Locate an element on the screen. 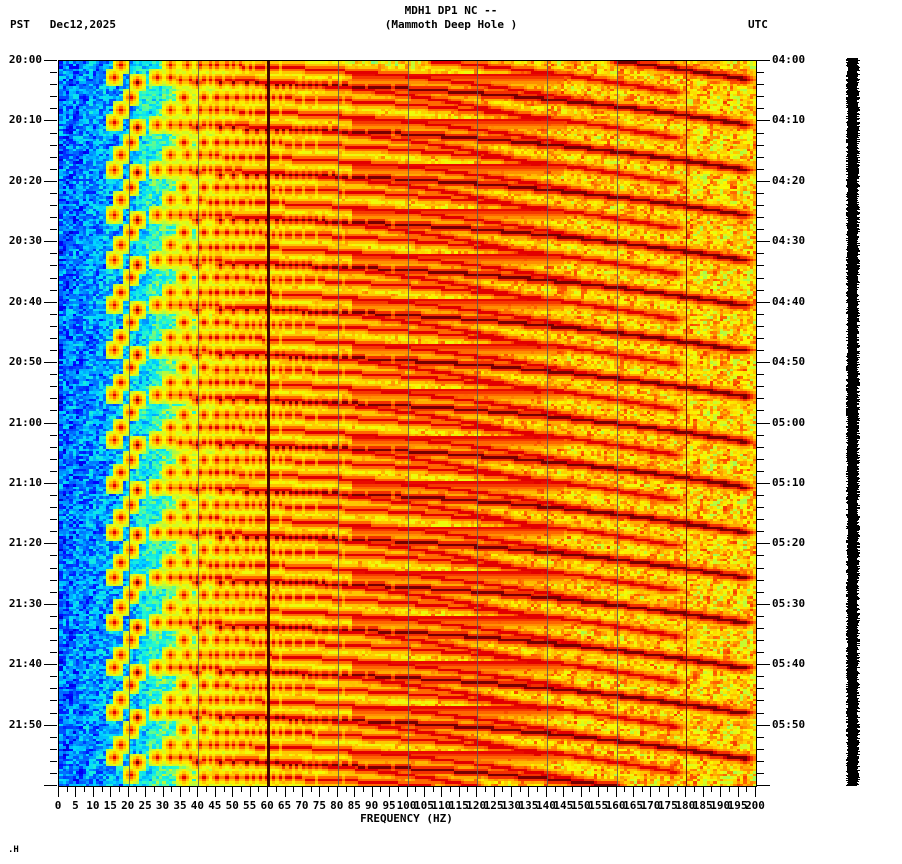 The height and width of the screenshot is (864, 902). y-axis-label-utc: 04:30 is located at coordinates (789, 240).